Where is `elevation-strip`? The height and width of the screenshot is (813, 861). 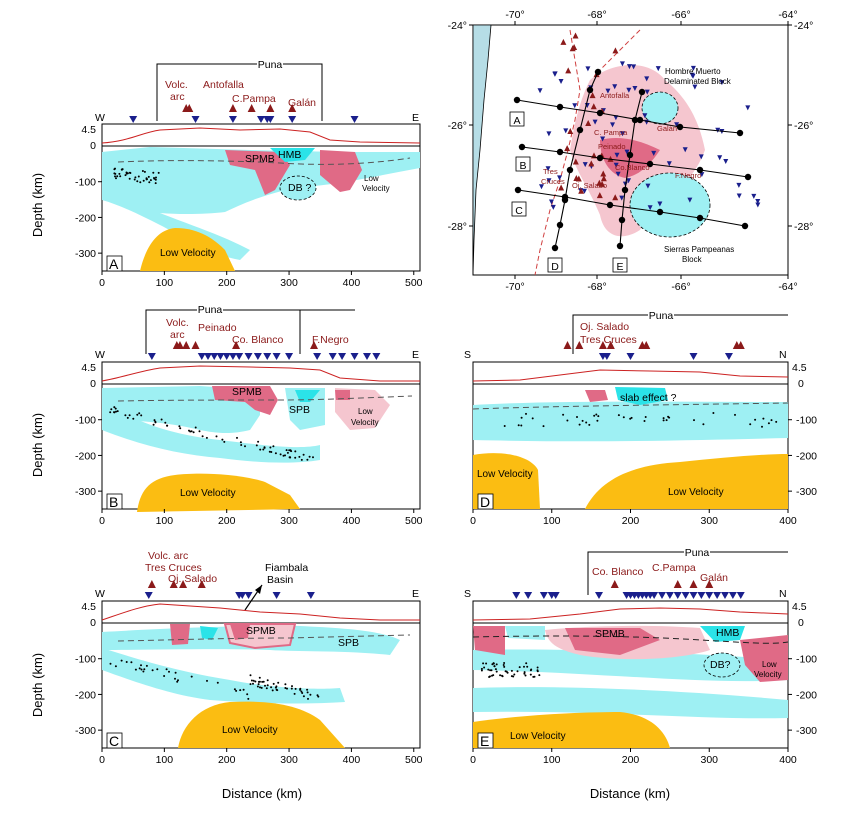
elevation-strip is located at coordinates (630, 373).